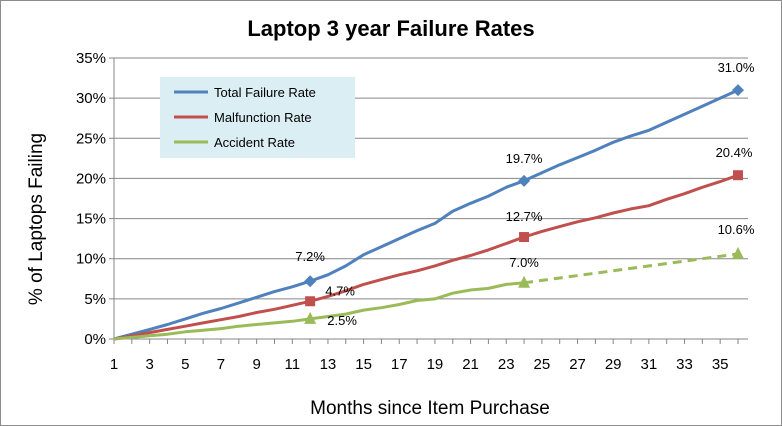  What do you see at coordinates (319, 311) in the screenshot?
I see `series-line` at bounding box center [319, 311].